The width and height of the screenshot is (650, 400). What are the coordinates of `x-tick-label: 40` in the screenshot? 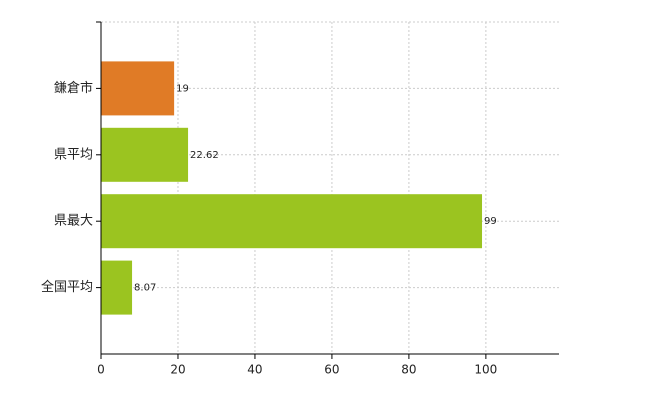 It's located at (254, 370).